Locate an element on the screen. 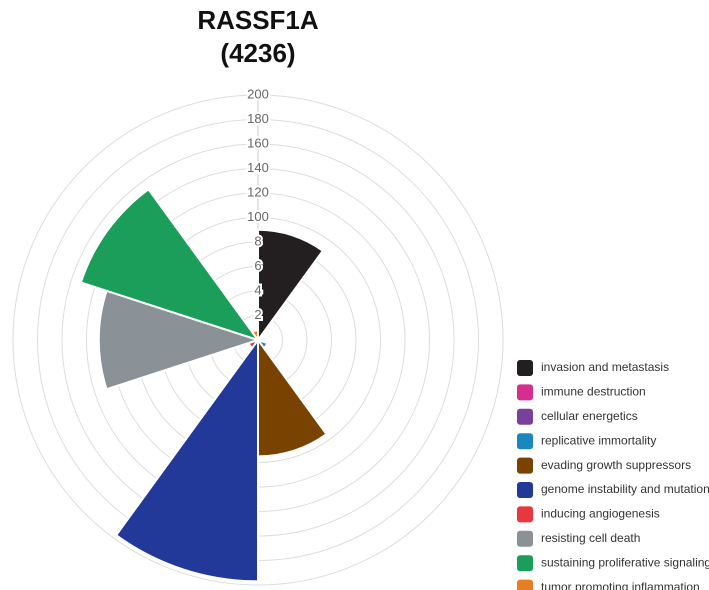 The width and height of the screenshot is (709, 590). r-tick-label: 4 is located at coordinates (257, 289).